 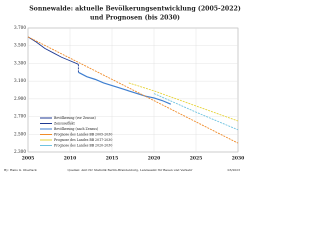 I want to click on y-tick-label: 3.300, so click(x=20, y=62).